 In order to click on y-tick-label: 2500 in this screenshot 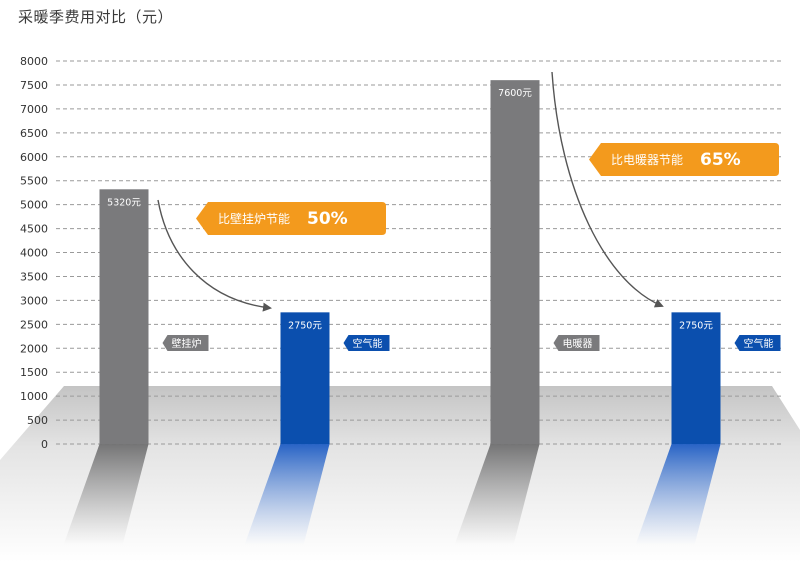, I will do `click(34, 324)`.